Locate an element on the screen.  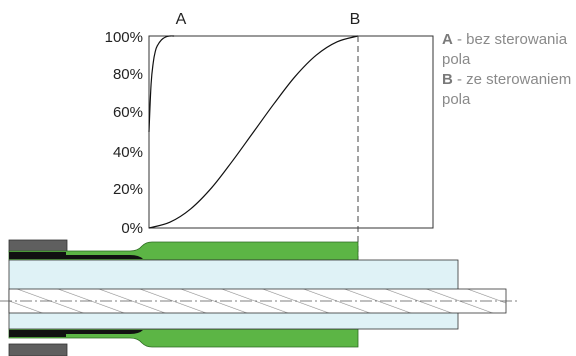
y-tick-label: 80% is located at coordinates (128, 74).